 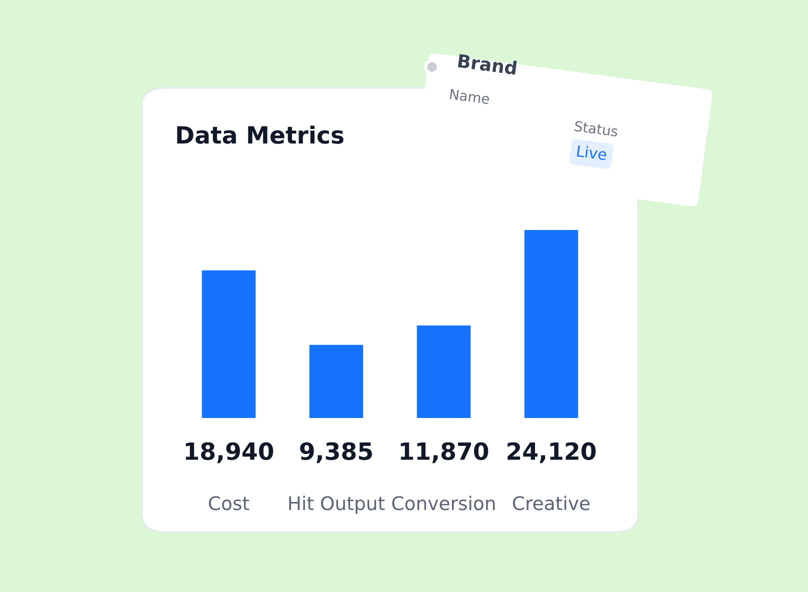 What do you see at coordinates (470, 96) in the screenshot?
I see `text: Name` at bounding box center [470, 96].